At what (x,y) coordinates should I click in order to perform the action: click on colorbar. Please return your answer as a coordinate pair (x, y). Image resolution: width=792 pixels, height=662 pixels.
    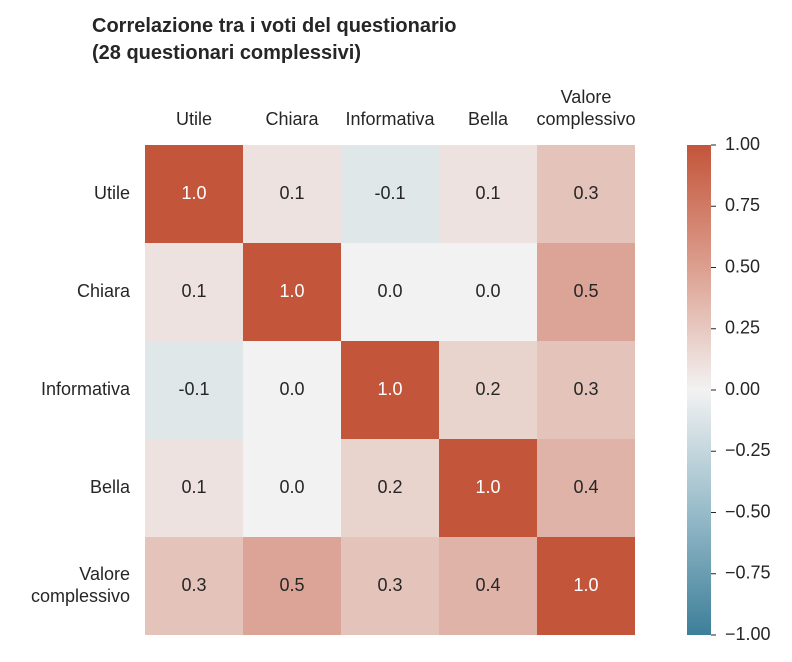
    Looking at the image, I should click on (699, 390).